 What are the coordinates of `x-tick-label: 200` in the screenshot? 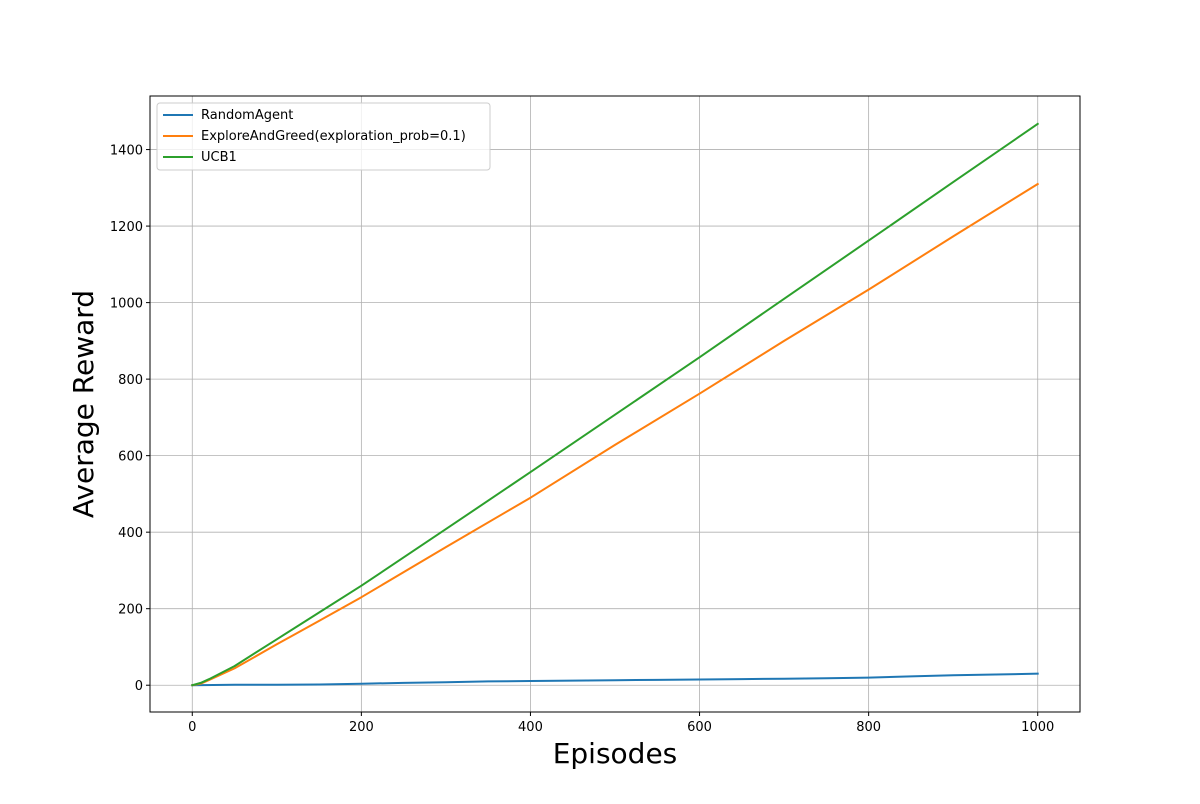 It's located at (361, 727).